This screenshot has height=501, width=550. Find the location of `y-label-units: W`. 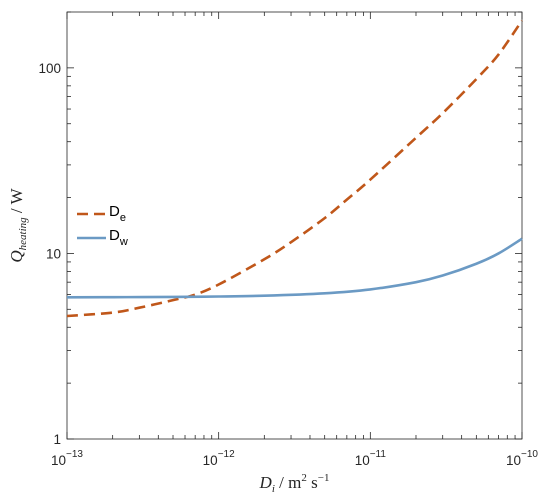

y-label-units: W is located at coordinates (16, 195).